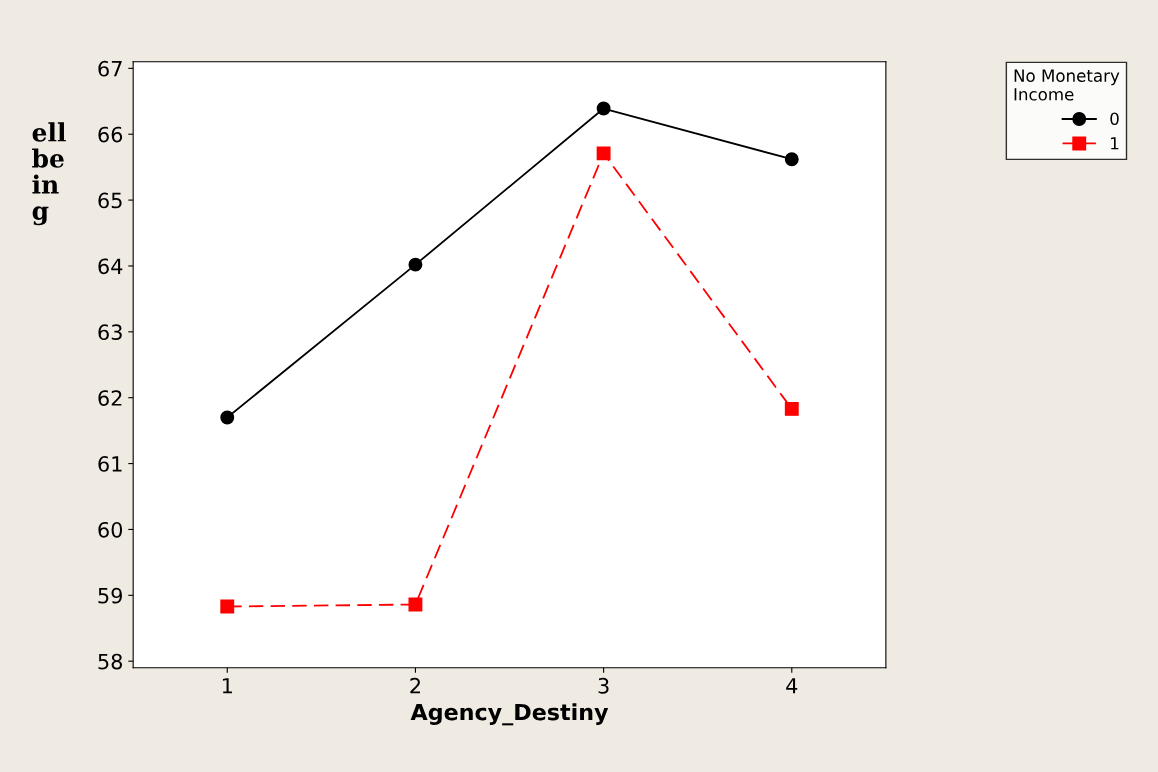  Describe the element at coordinates (110, 266) in the screenshot. I see `y-tick-label: 64` at that location.